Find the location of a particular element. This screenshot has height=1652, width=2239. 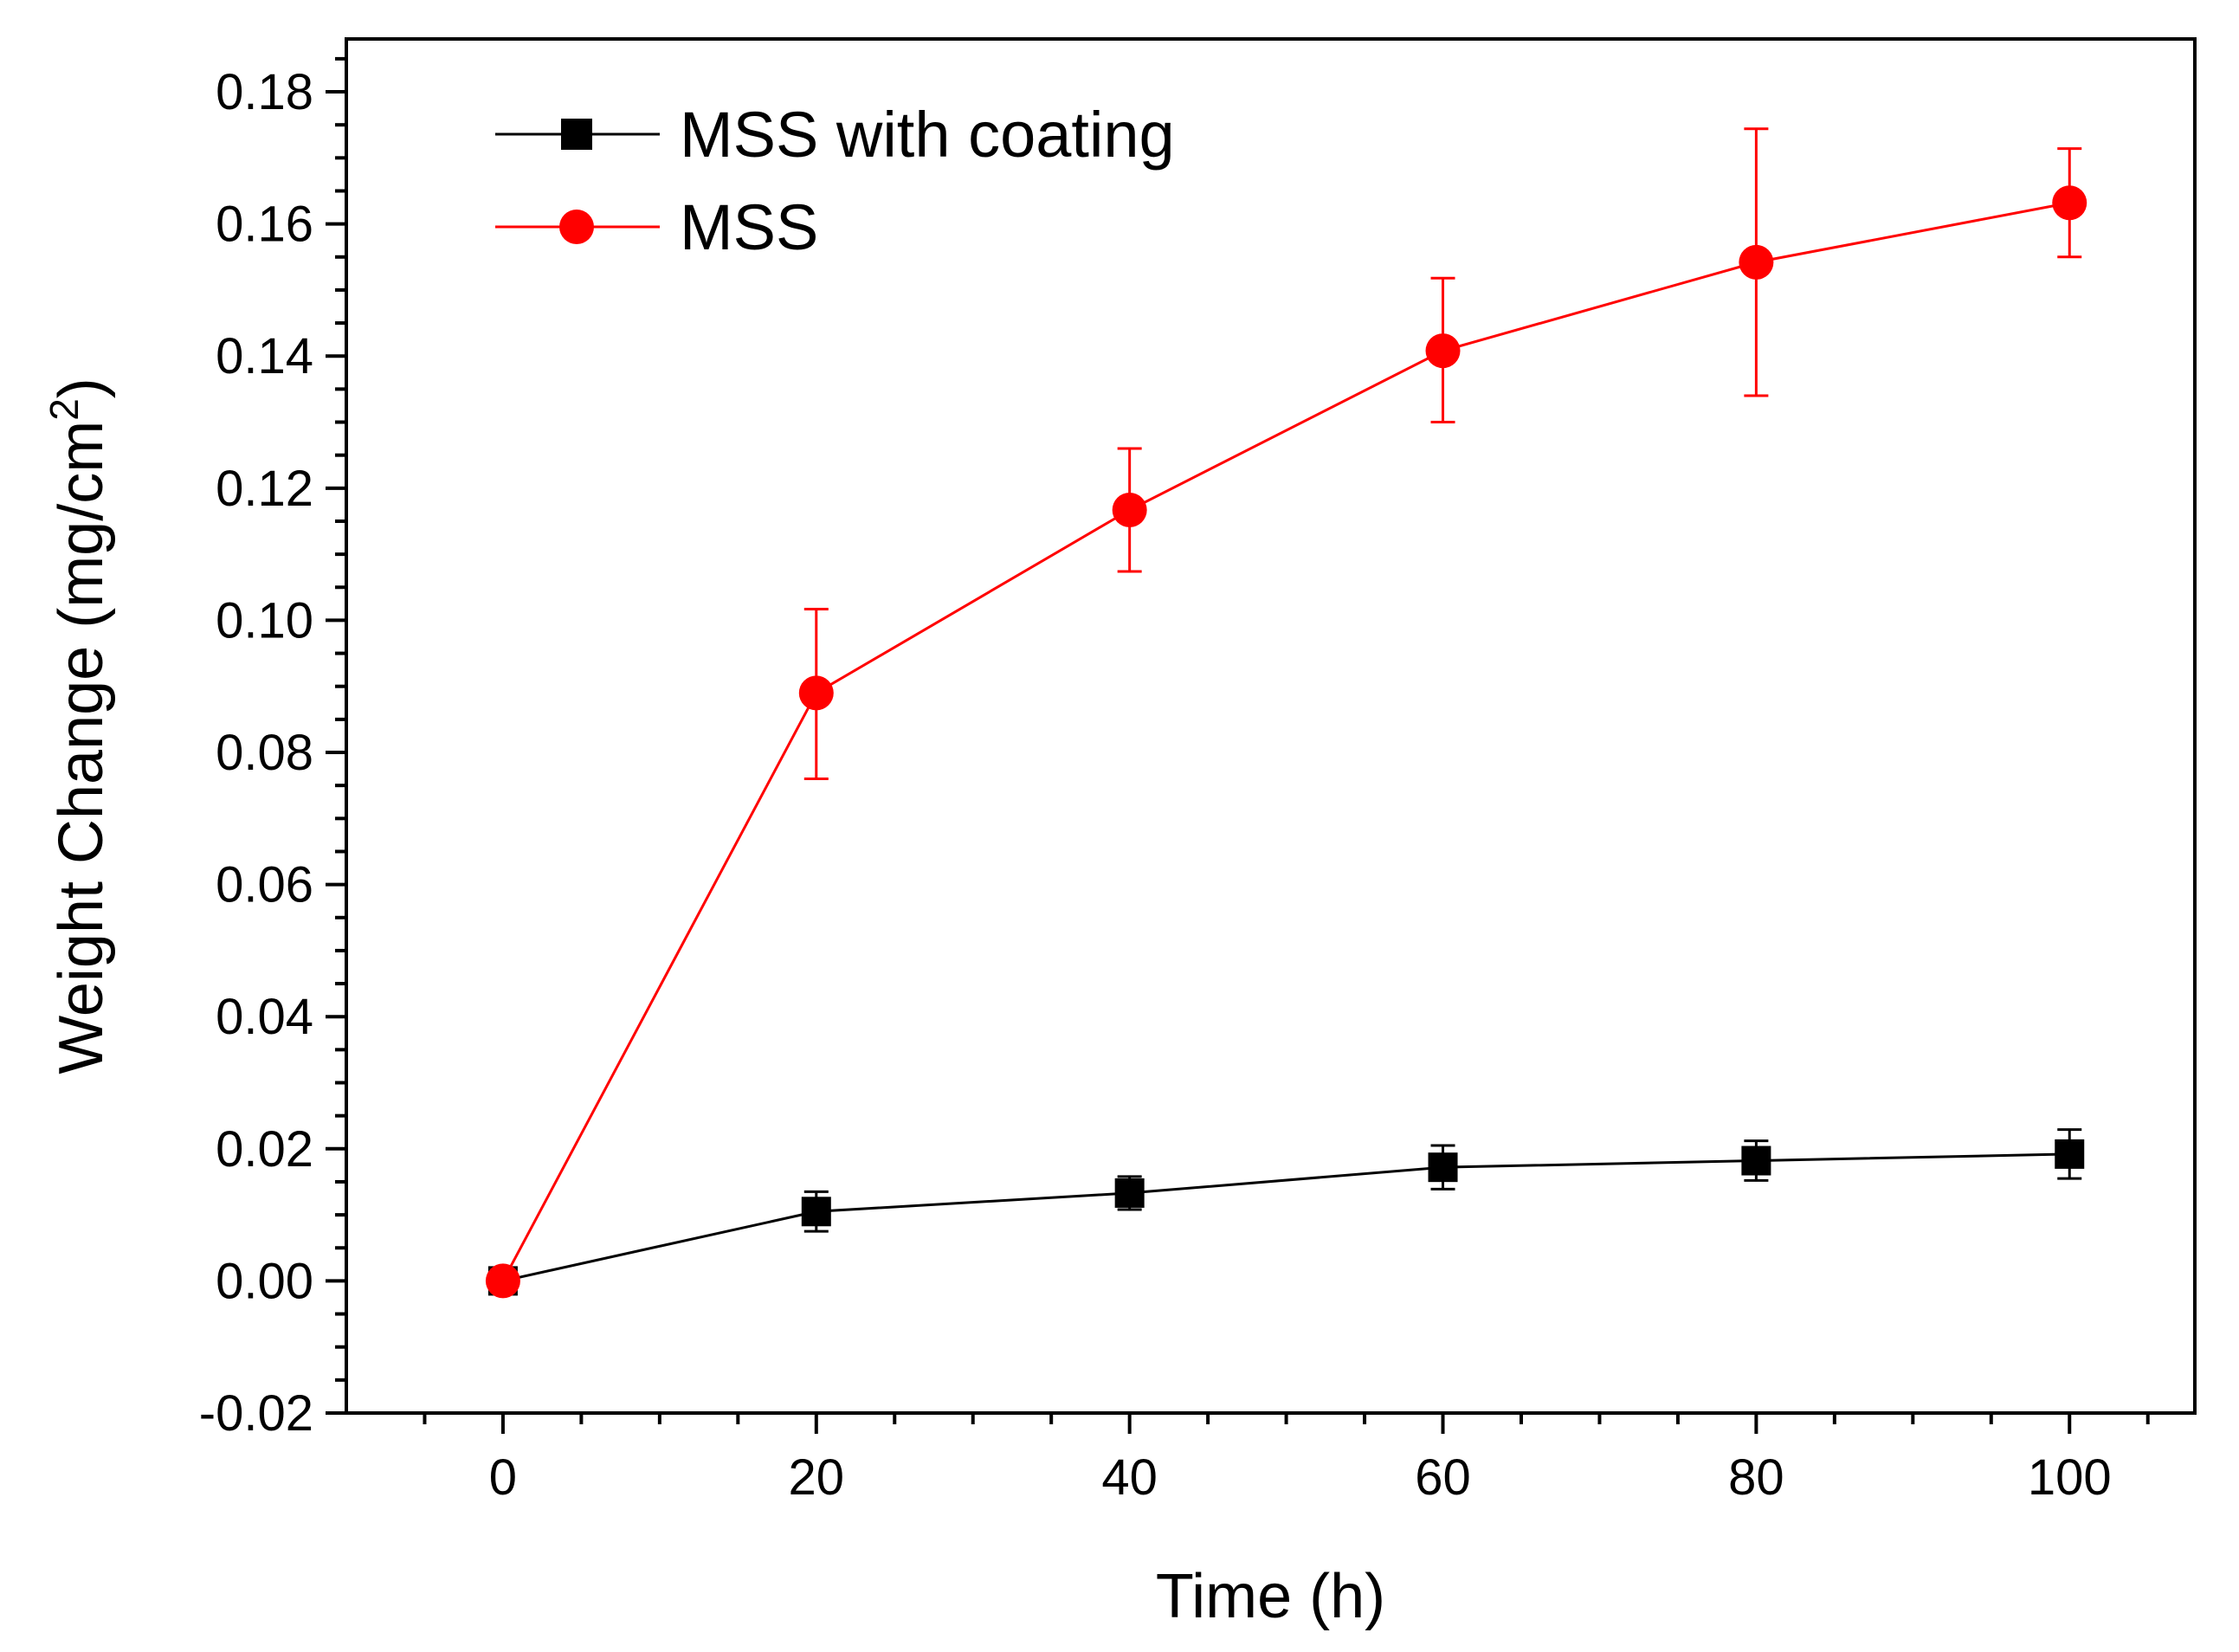

x-tick-label: 80 is located at coordinates (1756, 1477).